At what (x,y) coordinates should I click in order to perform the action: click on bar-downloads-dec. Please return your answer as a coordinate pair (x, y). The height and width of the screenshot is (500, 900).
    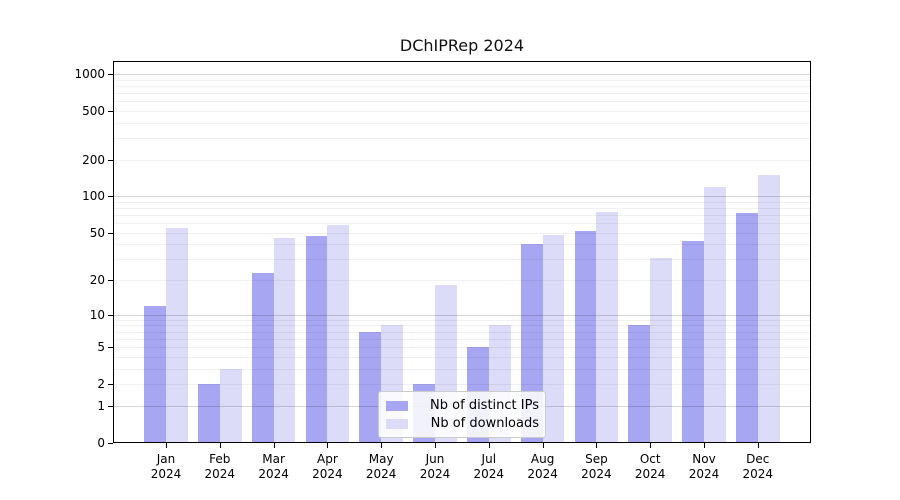
    Looking at the image, I should click on (768, 308).